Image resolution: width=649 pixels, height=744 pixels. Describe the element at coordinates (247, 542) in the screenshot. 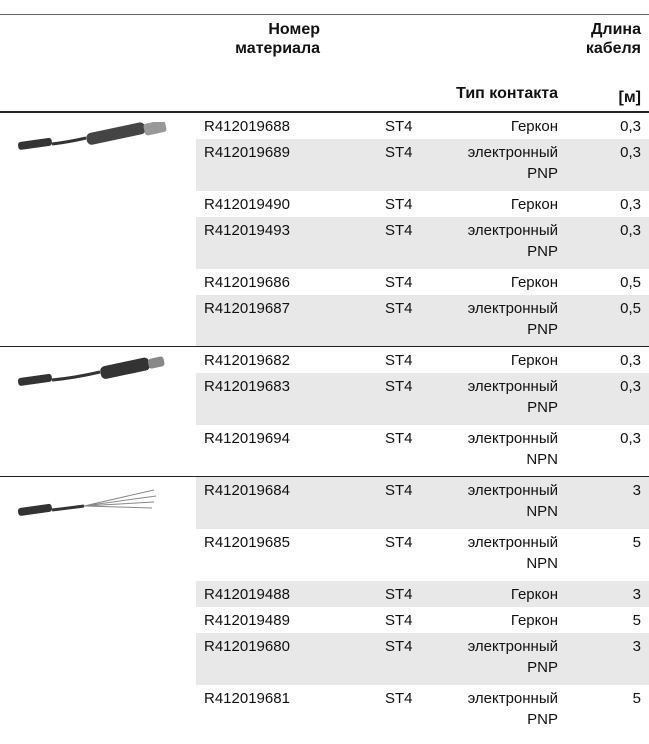

I see `material-number: R412019685` at that location.